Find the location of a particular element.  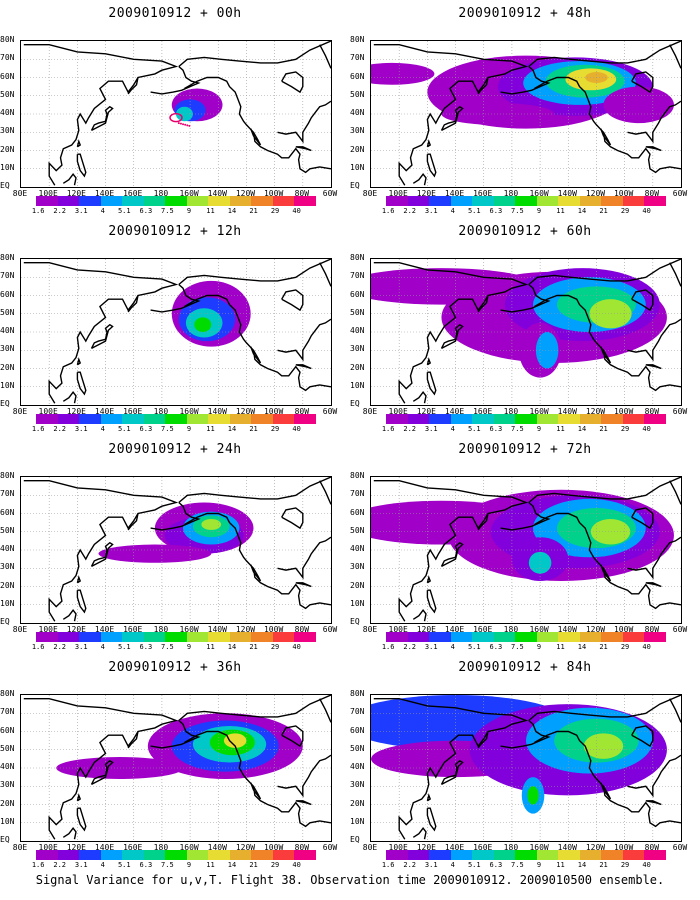

lon-tick-label: 160E is located at coordinates (133, 411).